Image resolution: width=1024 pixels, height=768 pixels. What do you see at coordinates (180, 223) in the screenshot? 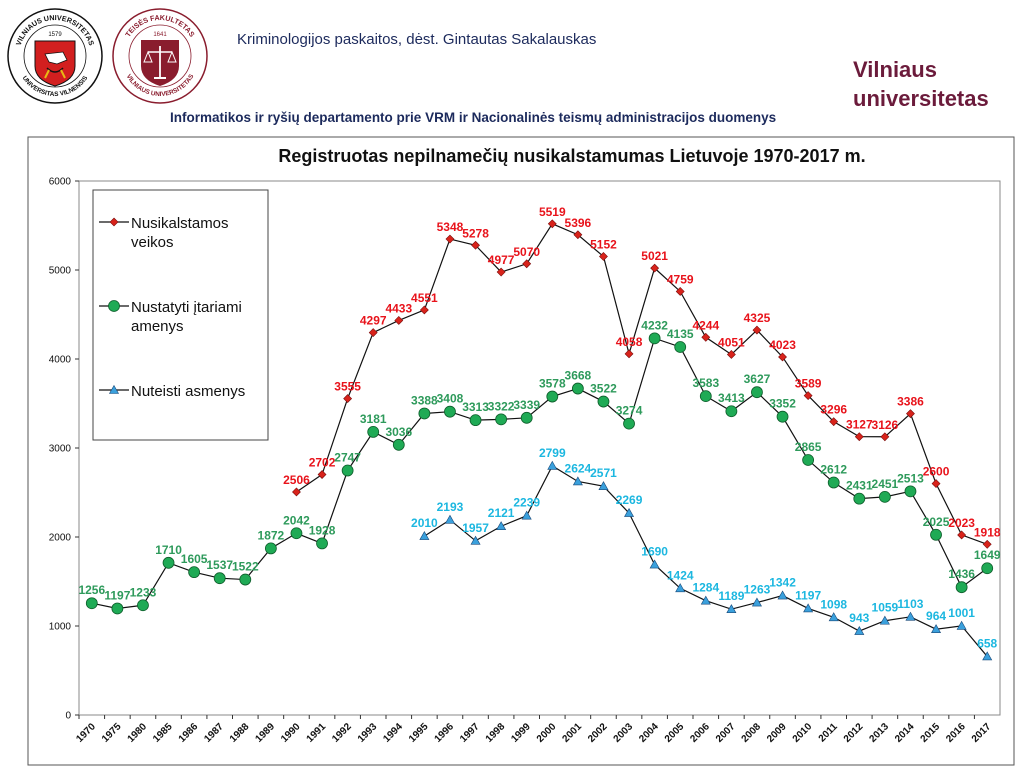
I see `legend-label-crimes: Nusikalstamos` at bounding box center [180, 223].